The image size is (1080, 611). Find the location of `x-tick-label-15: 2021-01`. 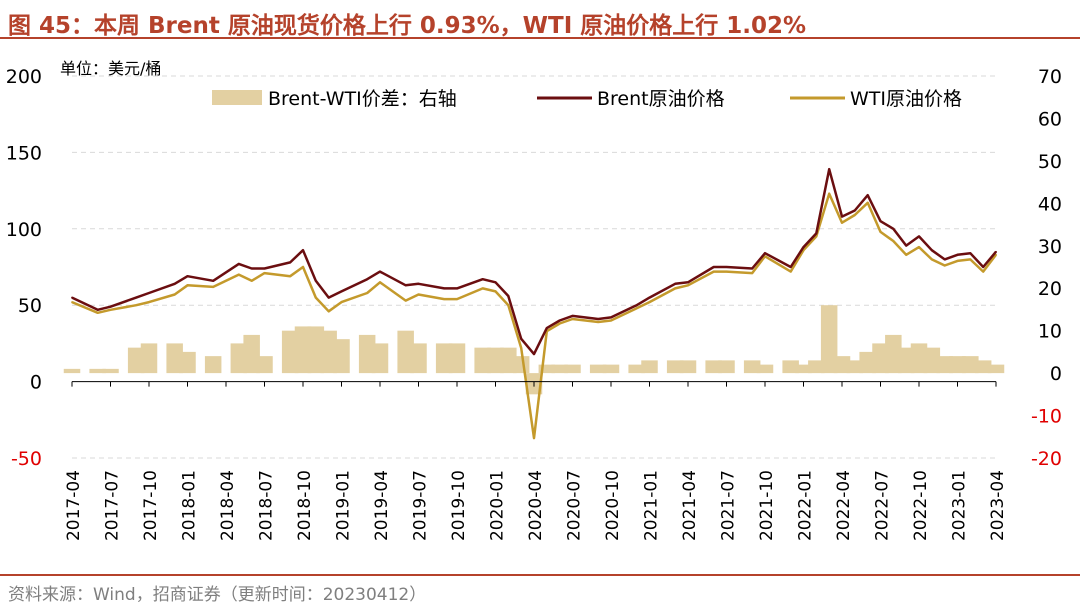

x-tick-label-15: 2021-01 is located at coordinates (652, 505).